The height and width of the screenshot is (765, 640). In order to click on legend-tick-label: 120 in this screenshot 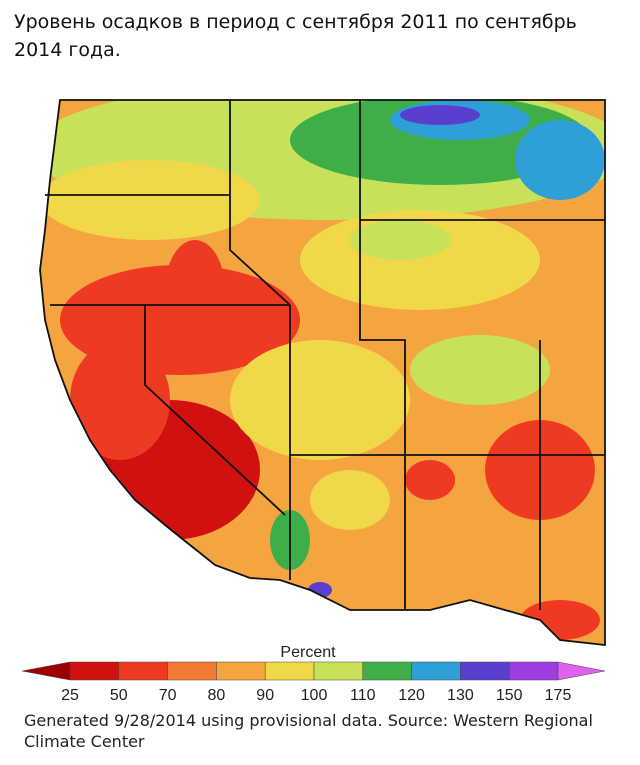, I will do `click(411, 695)`.